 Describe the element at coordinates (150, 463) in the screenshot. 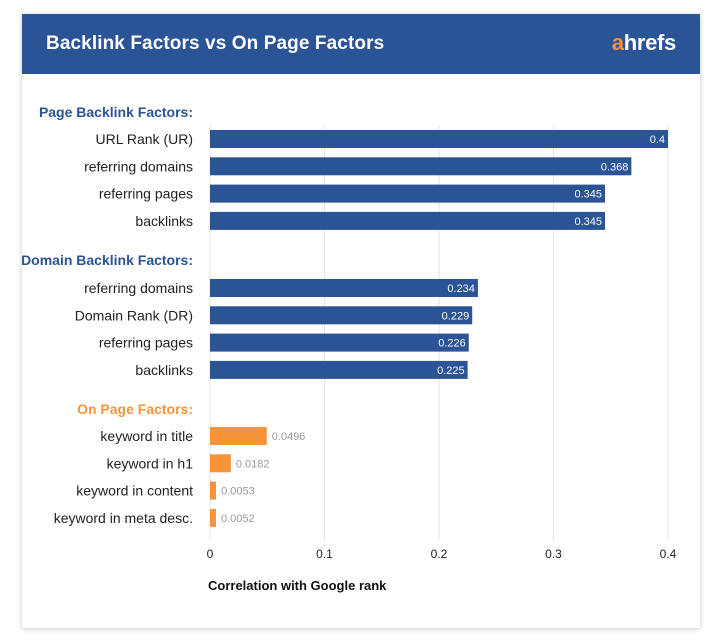

I see `bar-label: keyword in h1` at that location.